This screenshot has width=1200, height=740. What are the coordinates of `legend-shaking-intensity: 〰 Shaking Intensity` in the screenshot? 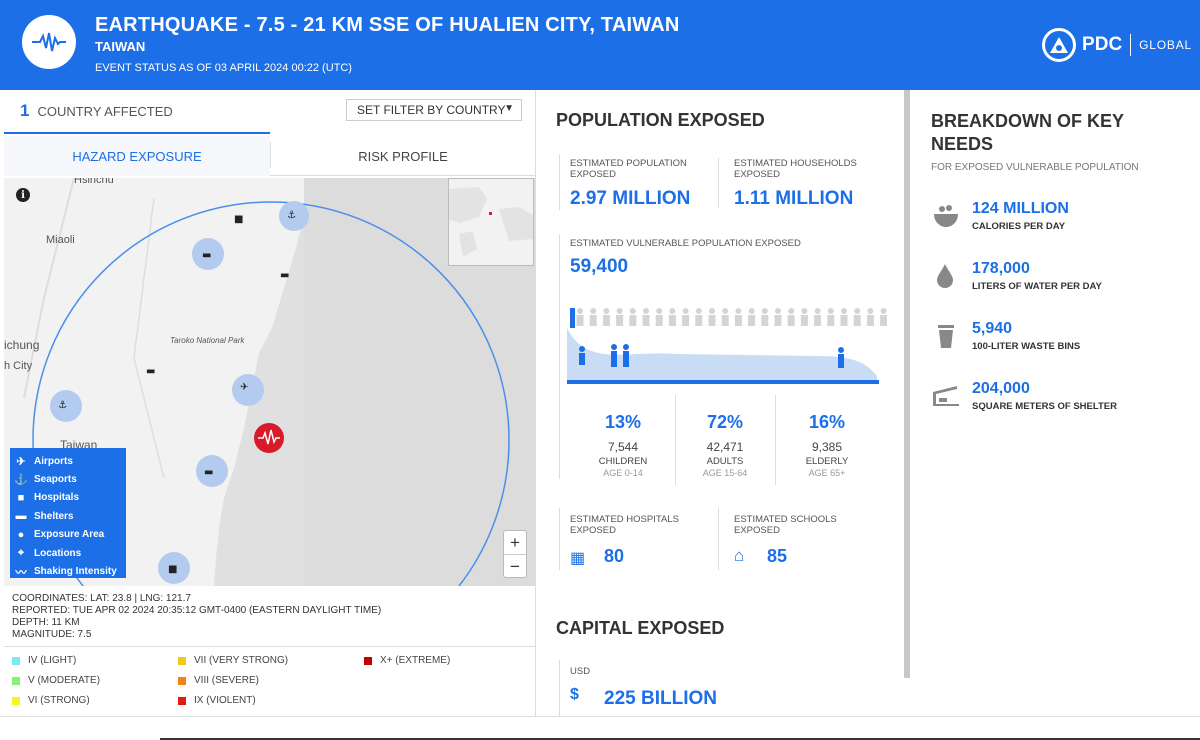 It's located at (68, 571).